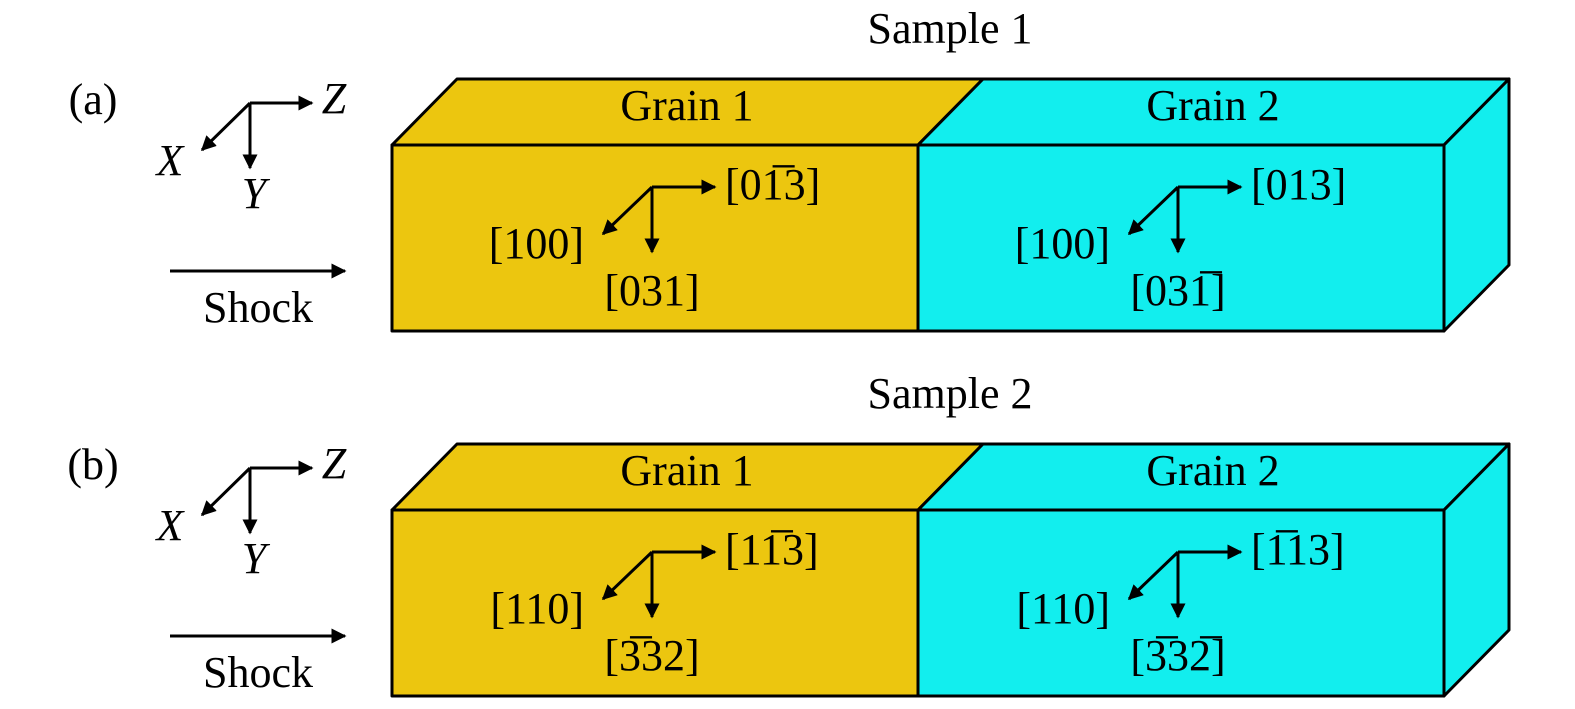 Image resolution: width=1575 pixels, height=709 pixels. Describe the element at coordinates (651, 655) in the screenshot. I see `direction-label: [3̅32]` at that location.